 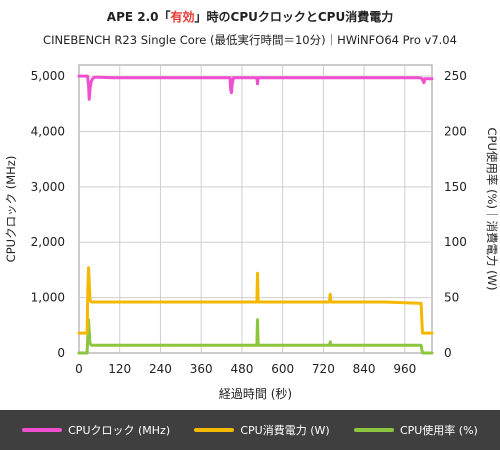 I want to click on x-tick-label: 120, so click(x=119, y=369).